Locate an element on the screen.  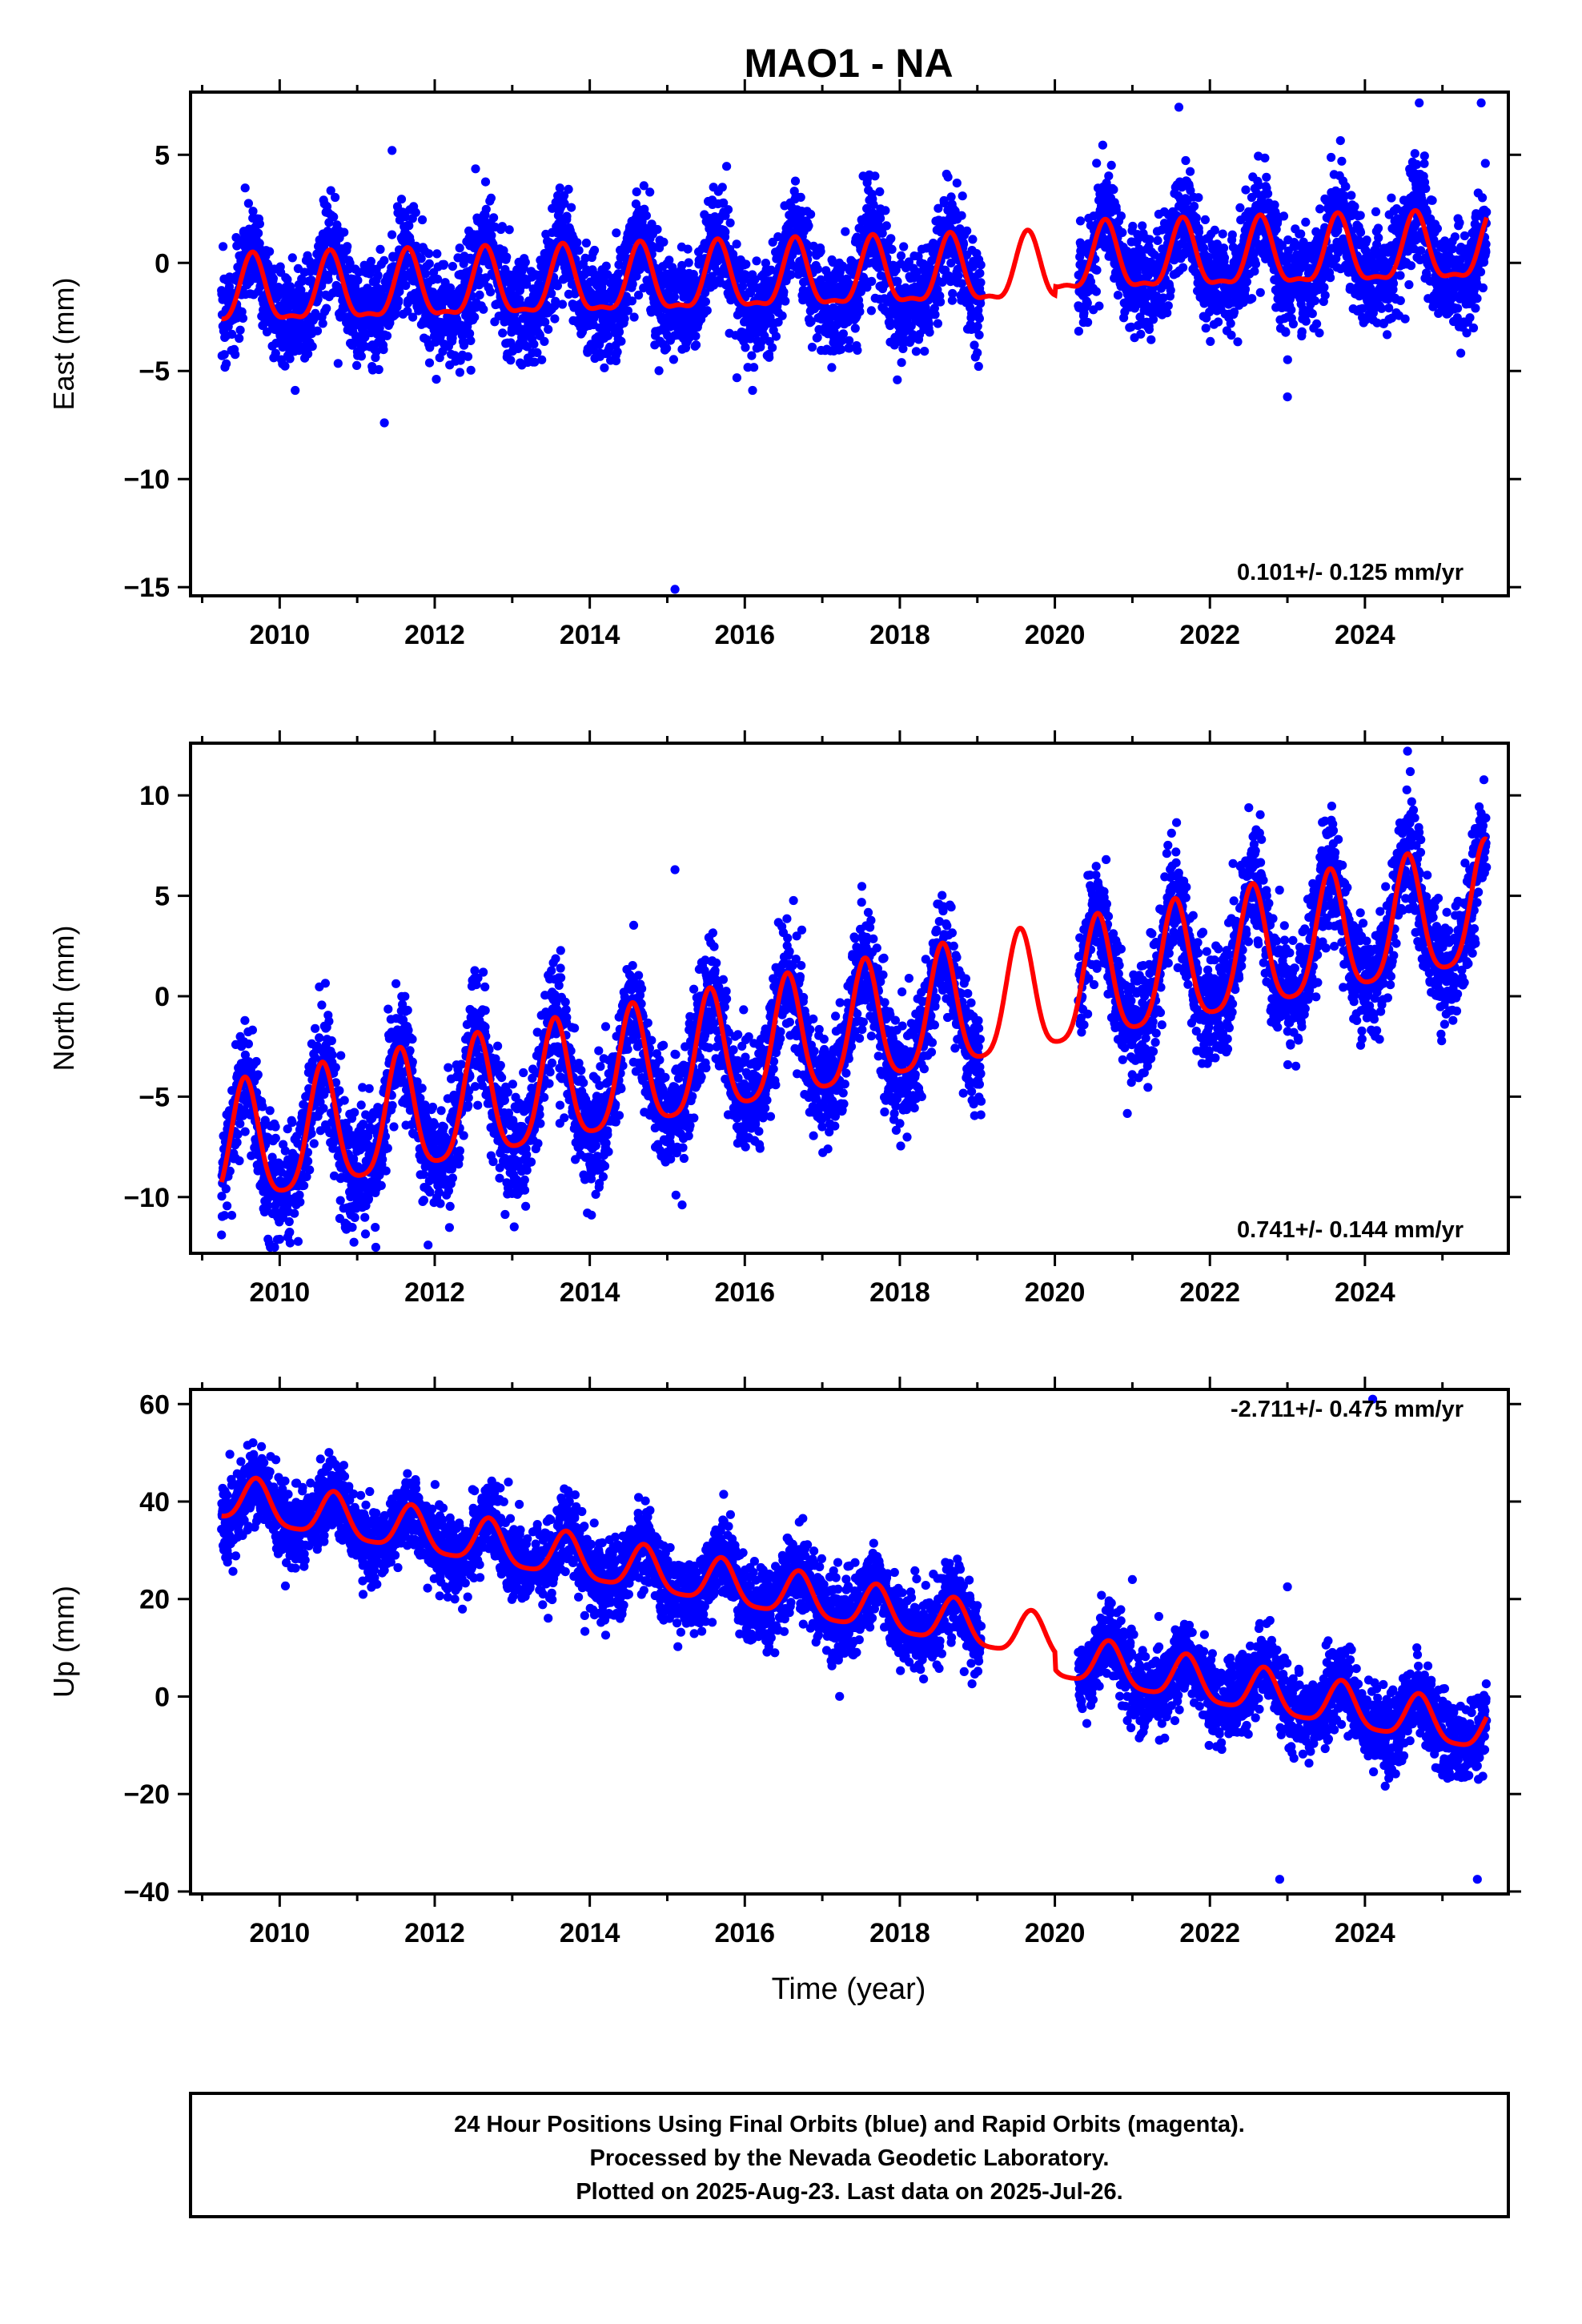
east-data-point-1973 is located at coordinates (667, 348).